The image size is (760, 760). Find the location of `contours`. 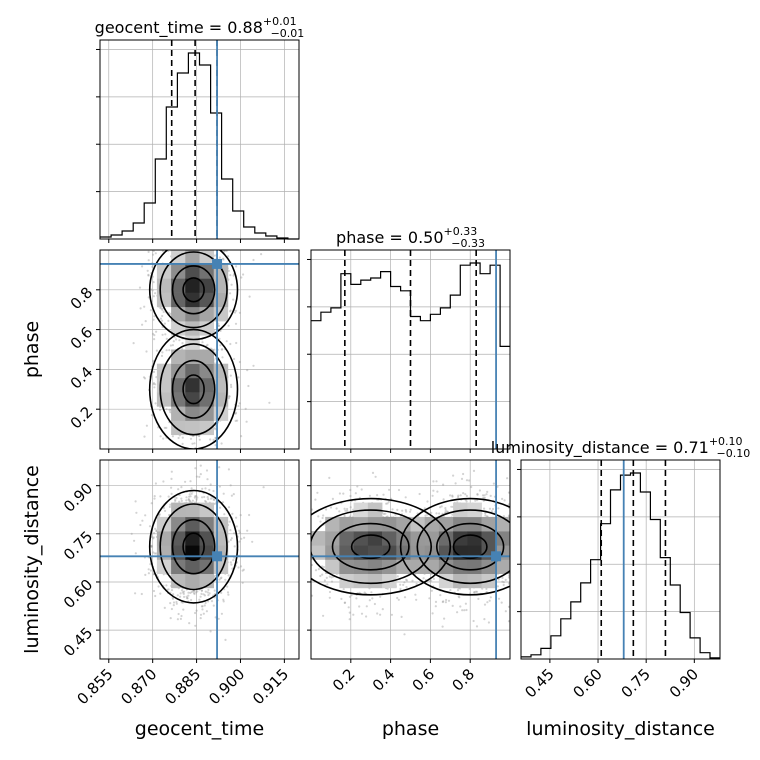

contours is located at coordinates (193, 546).